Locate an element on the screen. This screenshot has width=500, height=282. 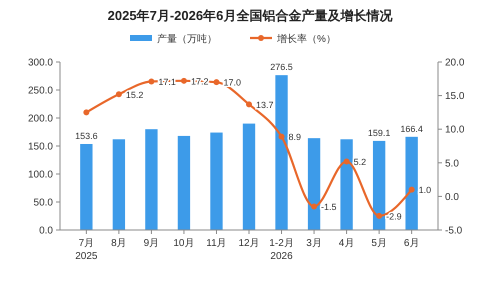
x-tick-label: 12月 is located at coordinates (249, 243).